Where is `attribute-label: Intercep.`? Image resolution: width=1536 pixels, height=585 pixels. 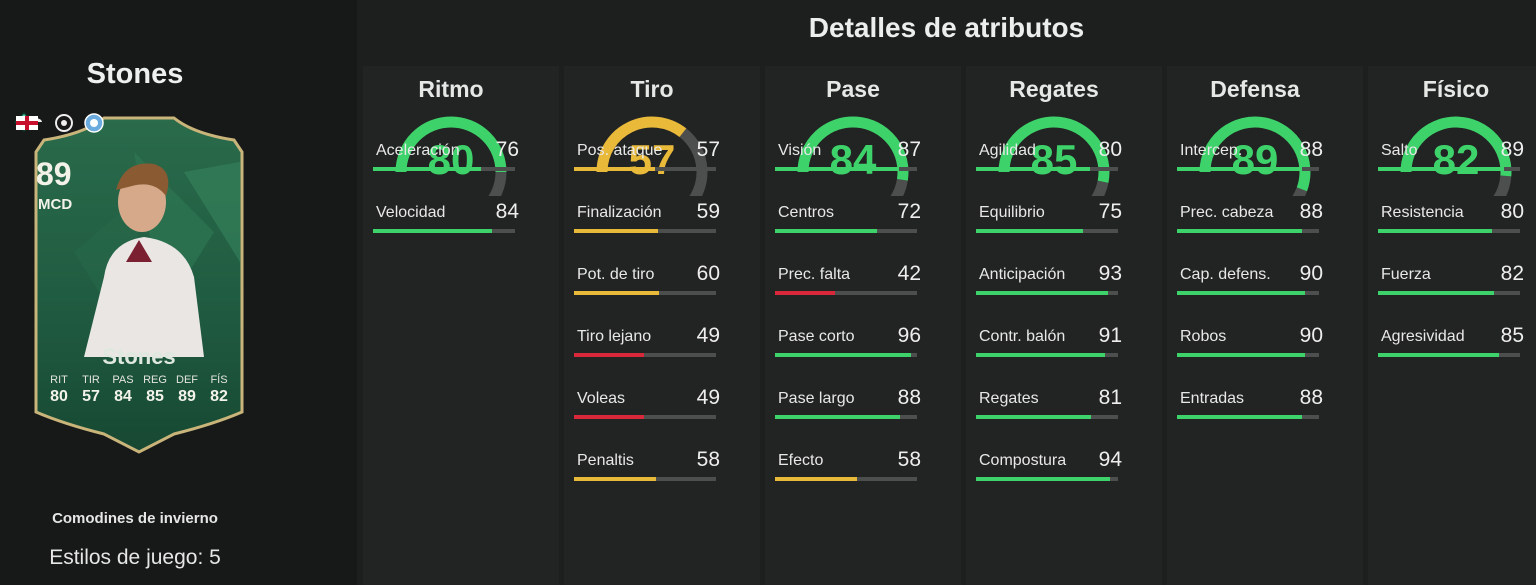
attribute-label: Intercep. is located at coordinates (1211, 150).